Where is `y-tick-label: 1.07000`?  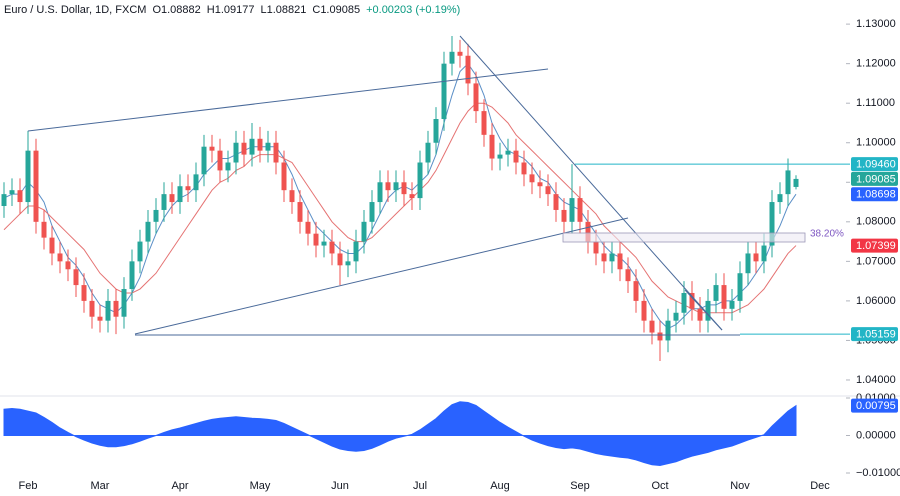 y-tick-label: 1.07000 is located at coordinates (876, 261).